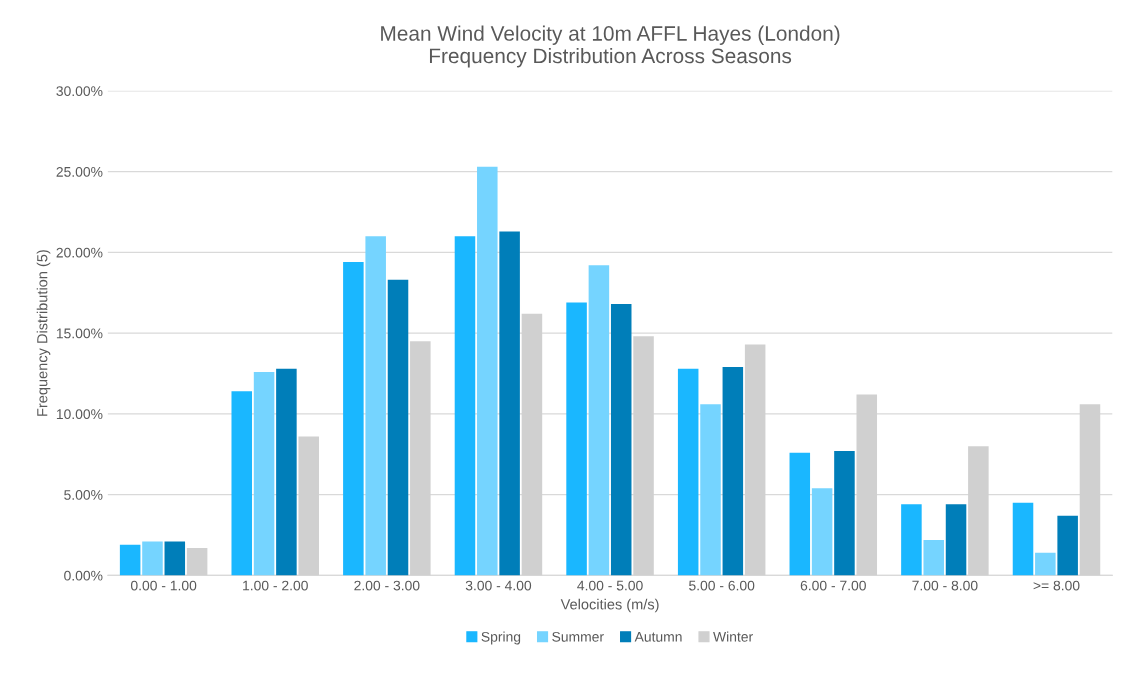  Describe the element at coordinates (498, 585) in the screenshot. I see `x-tick-label: 3.00 - 4.00` at that location.